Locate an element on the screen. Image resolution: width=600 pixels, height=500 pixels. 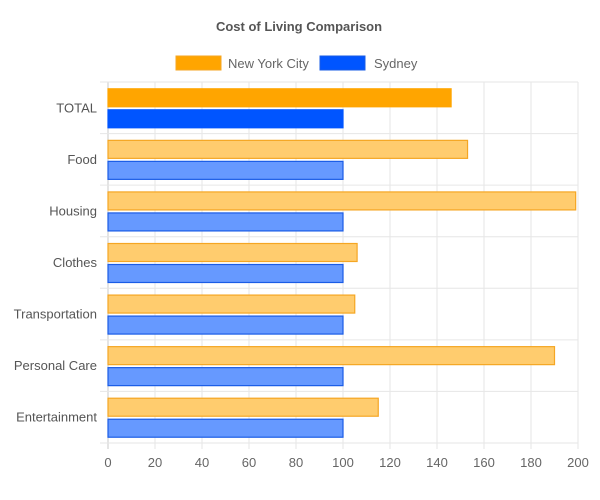
legend-swatch-new-york-city is located at coordinates (198, 63).